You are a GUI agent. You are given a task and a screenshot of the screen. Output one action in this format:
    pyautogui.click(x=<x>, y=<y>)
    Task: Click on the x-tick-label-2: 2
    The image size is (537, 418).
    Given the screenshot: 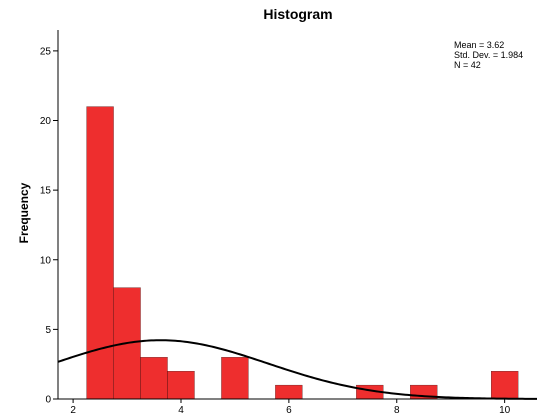 What is the action you would take?
    pyautogui.click(x=73, y=410)
    